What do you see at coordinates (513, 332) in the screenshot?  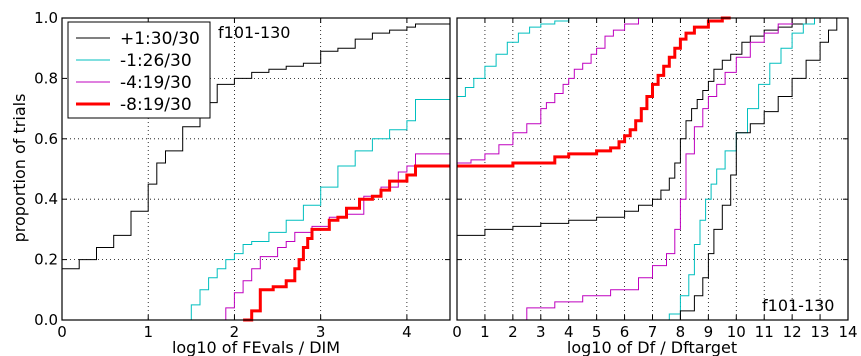 I see `x-tick-label: 2` at bounding box center [513, 332].